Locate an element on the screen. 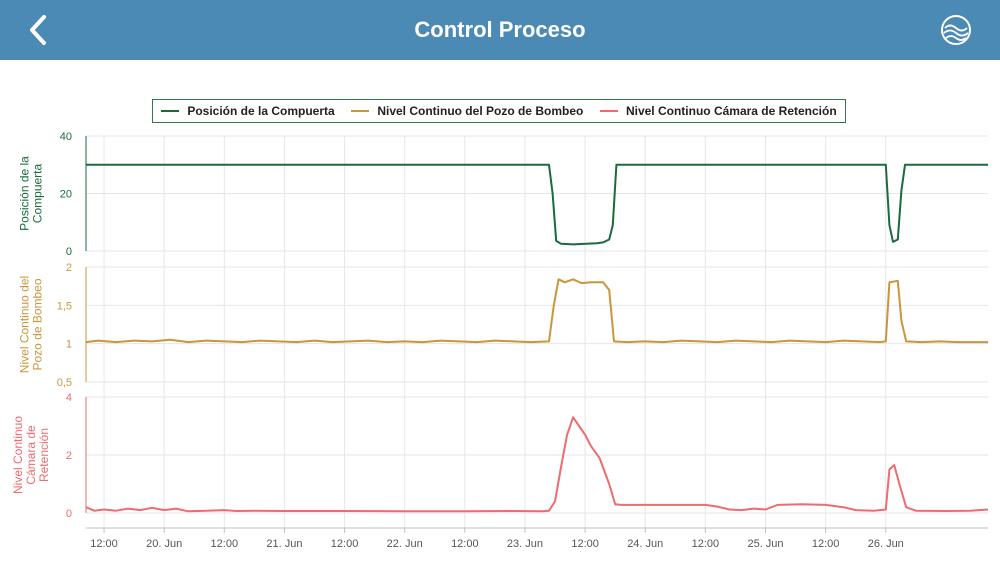  legend-item-camara: Nivel Continuo Cámara de Retención is located at coordinates (718, 111).